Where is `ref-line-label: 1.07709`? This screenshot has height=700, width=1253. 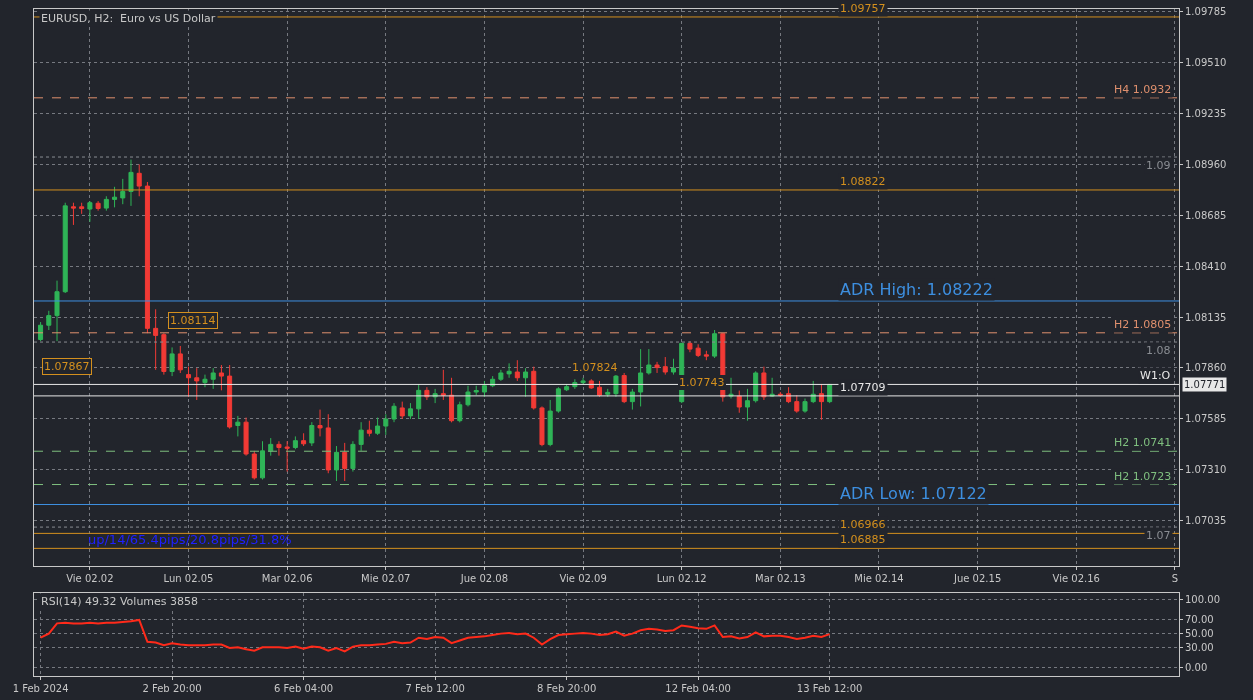
ref-line-label: 1.07709 is located at coordinates (863, 387).